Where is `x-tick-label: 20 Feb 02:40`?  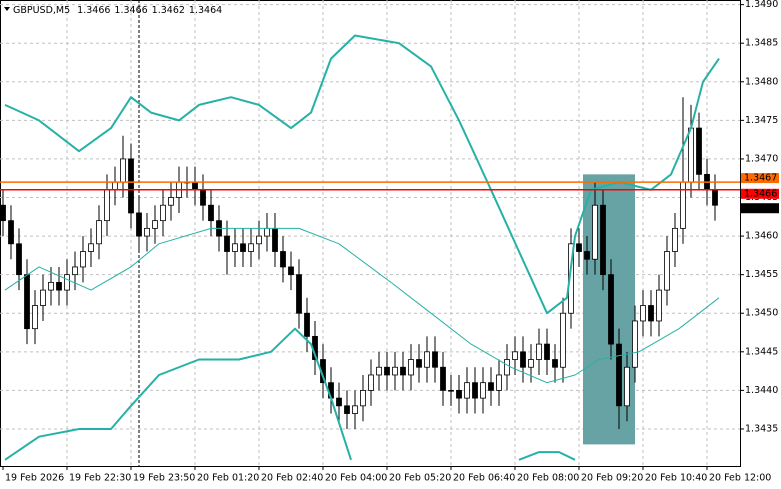 x-tick-label: 20 Feb 02:40 is located at coordinates (292, 478).